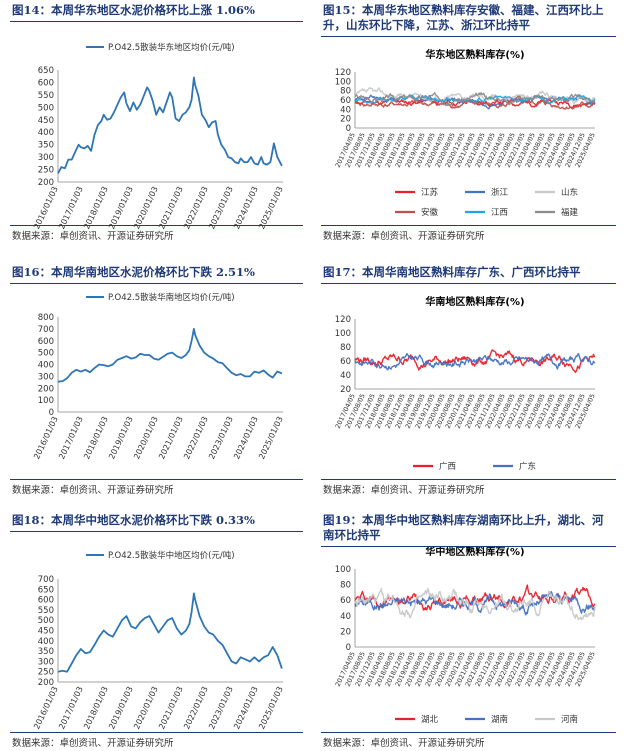 The width and height of the screenshot is (626, 751). Describe the element at coordinates (569, 719) in the screenshot. I see `legend-label: 河南` at that location.